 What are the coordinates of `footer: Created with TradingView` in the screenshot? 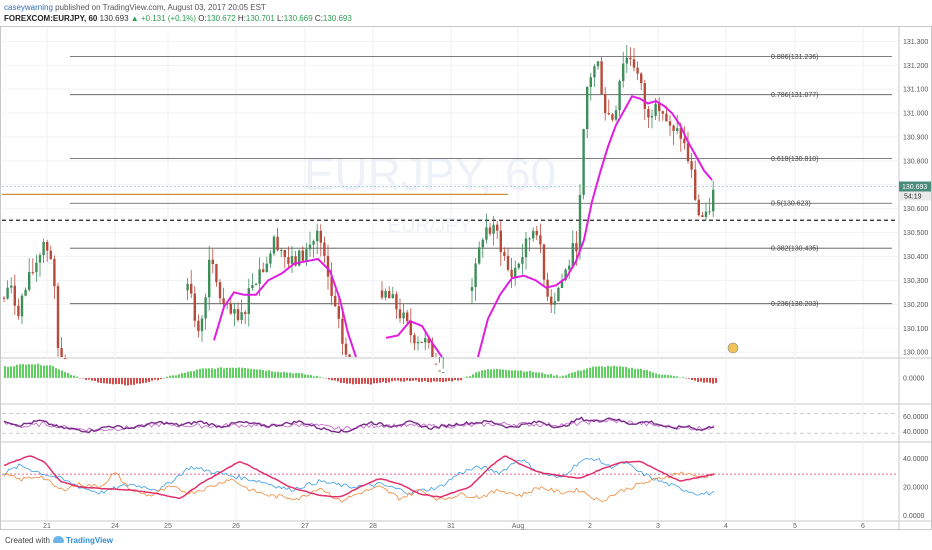 It's located at (466, 540).